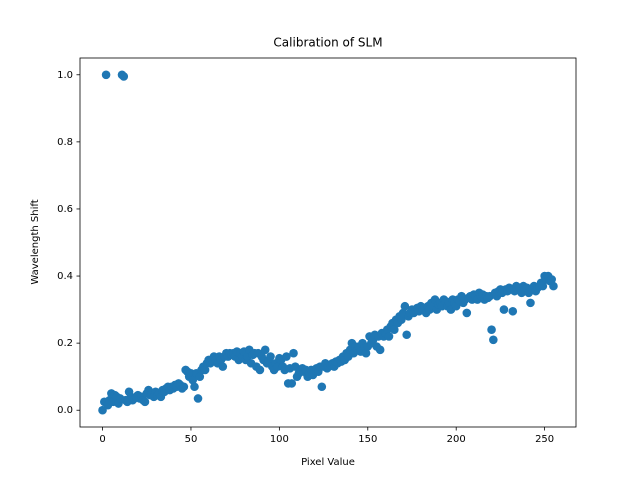 The height and width of the screenshot is (480, 640). What do you see at coordinates (65, 410) in the screenshot?
I see `y-tick-label: 0.0` at bounding box center [65, 410].